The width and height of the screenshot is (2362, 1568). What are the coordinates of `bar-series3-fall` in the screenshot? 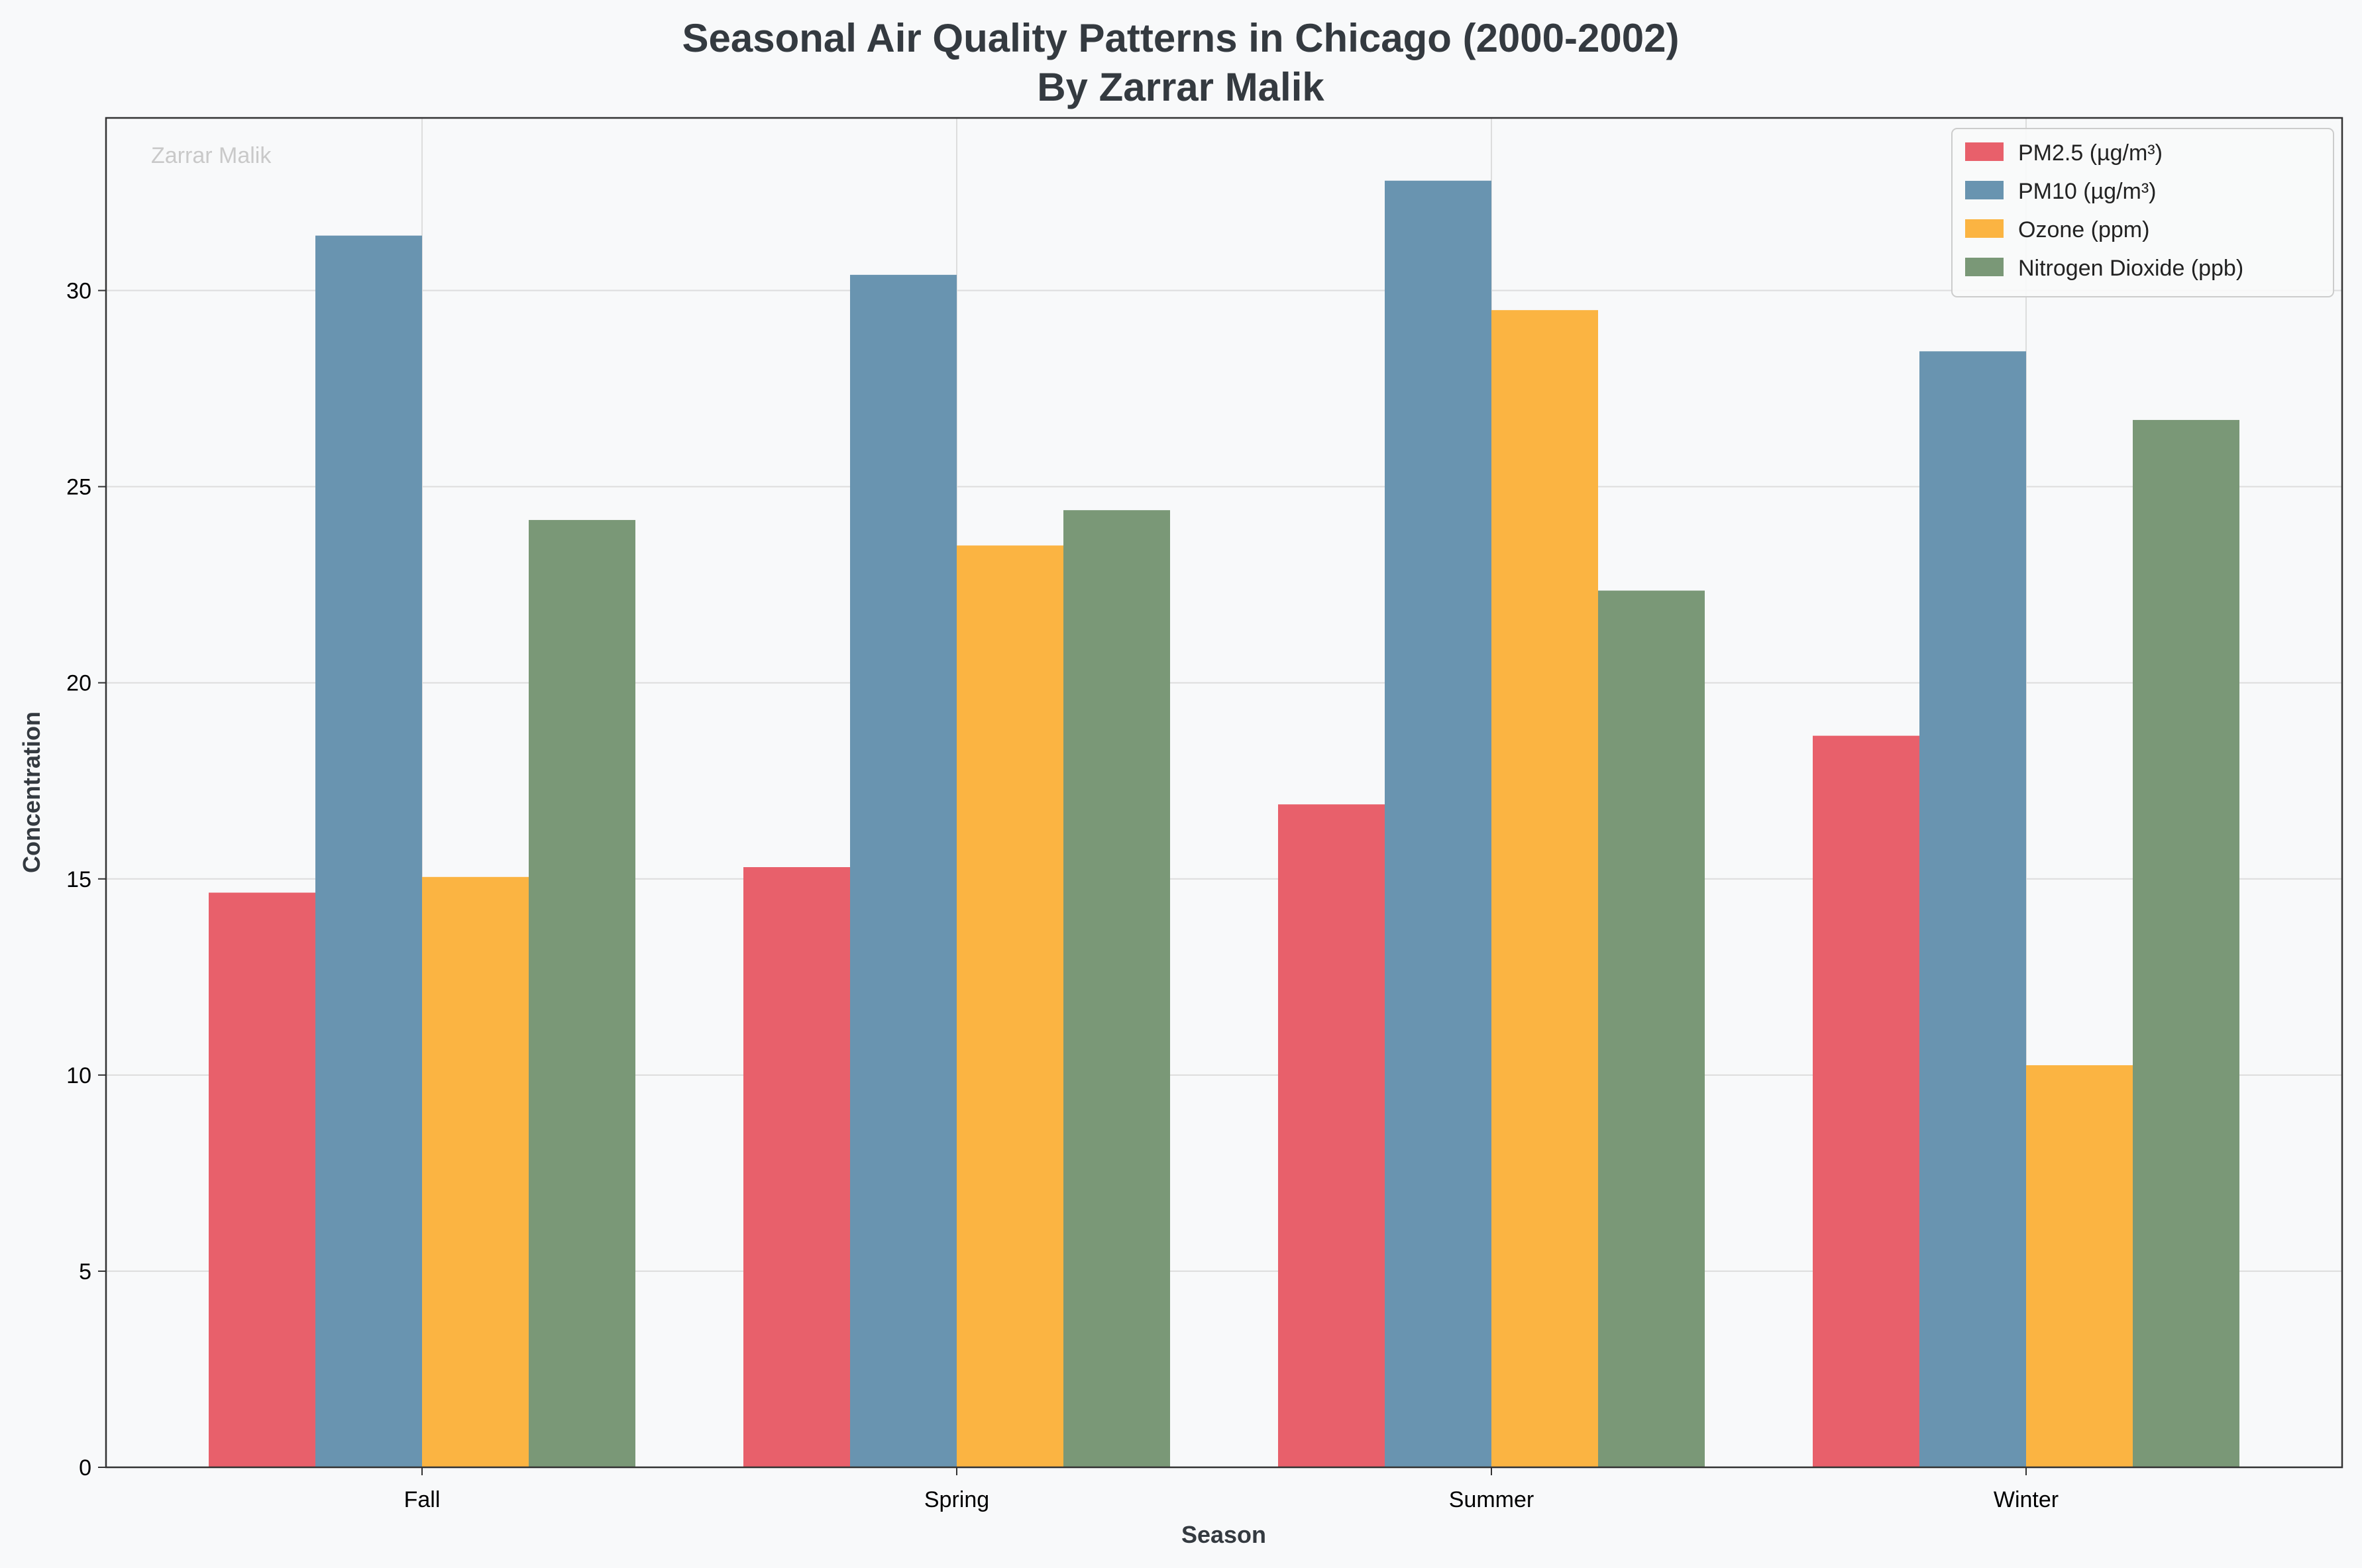 It's located at (582, 993).